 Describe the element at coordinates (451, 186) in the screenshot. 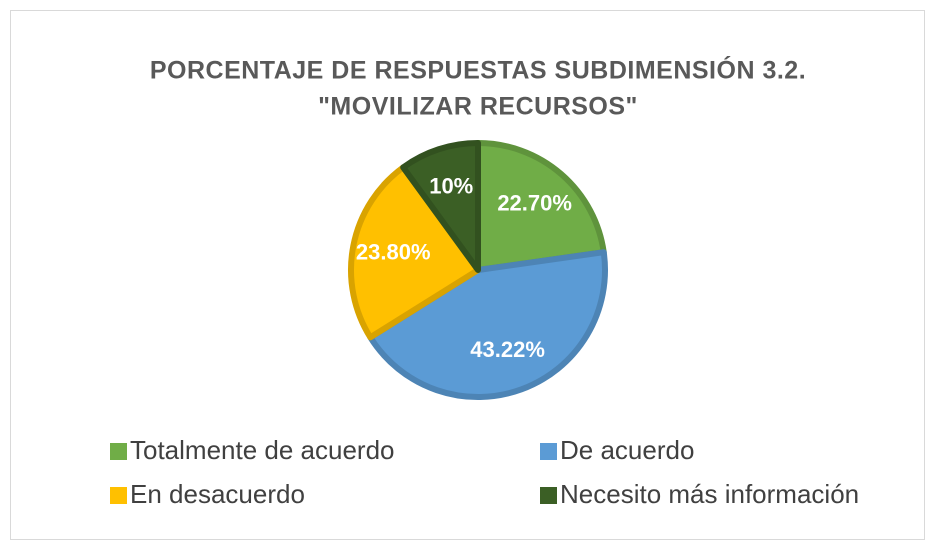

I see `data-label: 10%` at that location.